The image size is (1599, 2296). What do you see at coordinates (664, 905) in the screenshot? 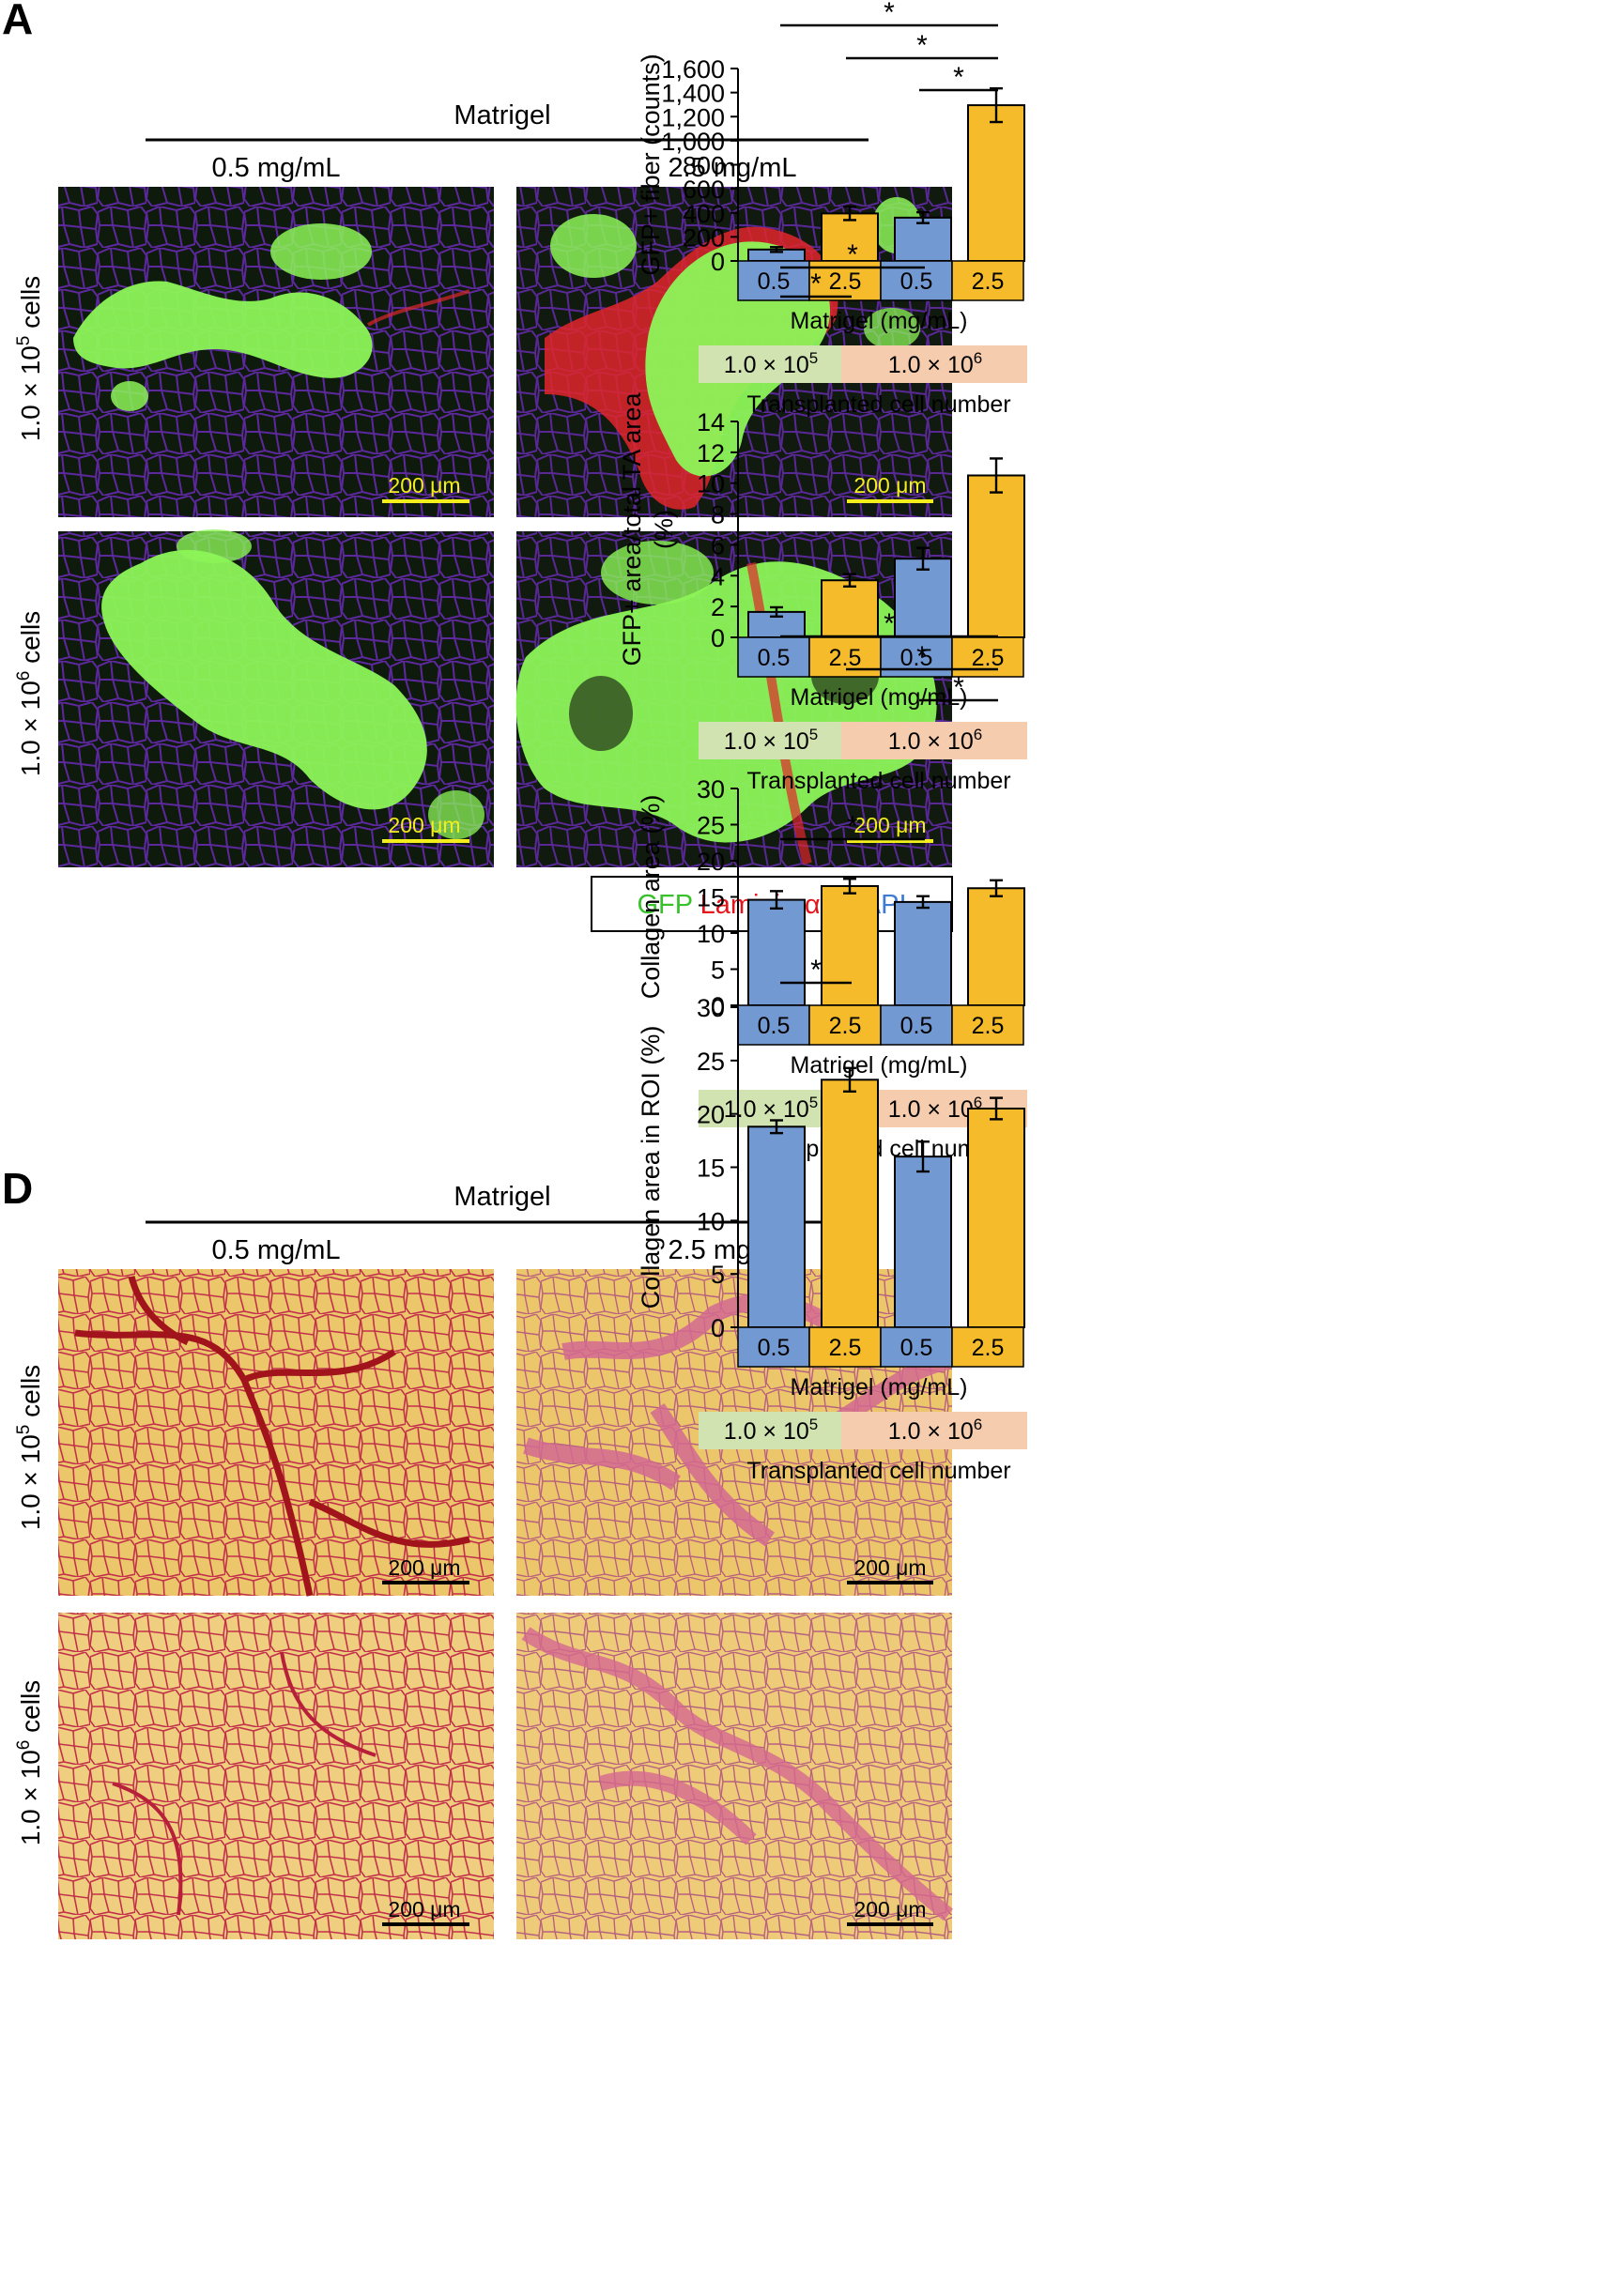
I see `legend-gfp: GFP` at bounding box center [664, 905].